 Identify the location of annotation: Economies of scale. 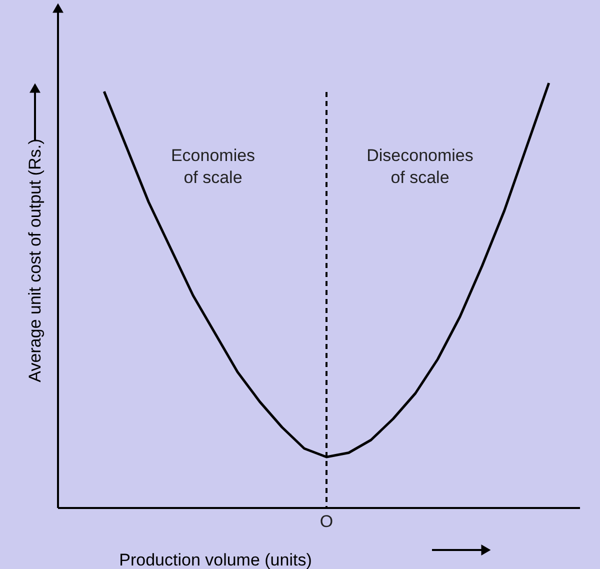
(213, 166).